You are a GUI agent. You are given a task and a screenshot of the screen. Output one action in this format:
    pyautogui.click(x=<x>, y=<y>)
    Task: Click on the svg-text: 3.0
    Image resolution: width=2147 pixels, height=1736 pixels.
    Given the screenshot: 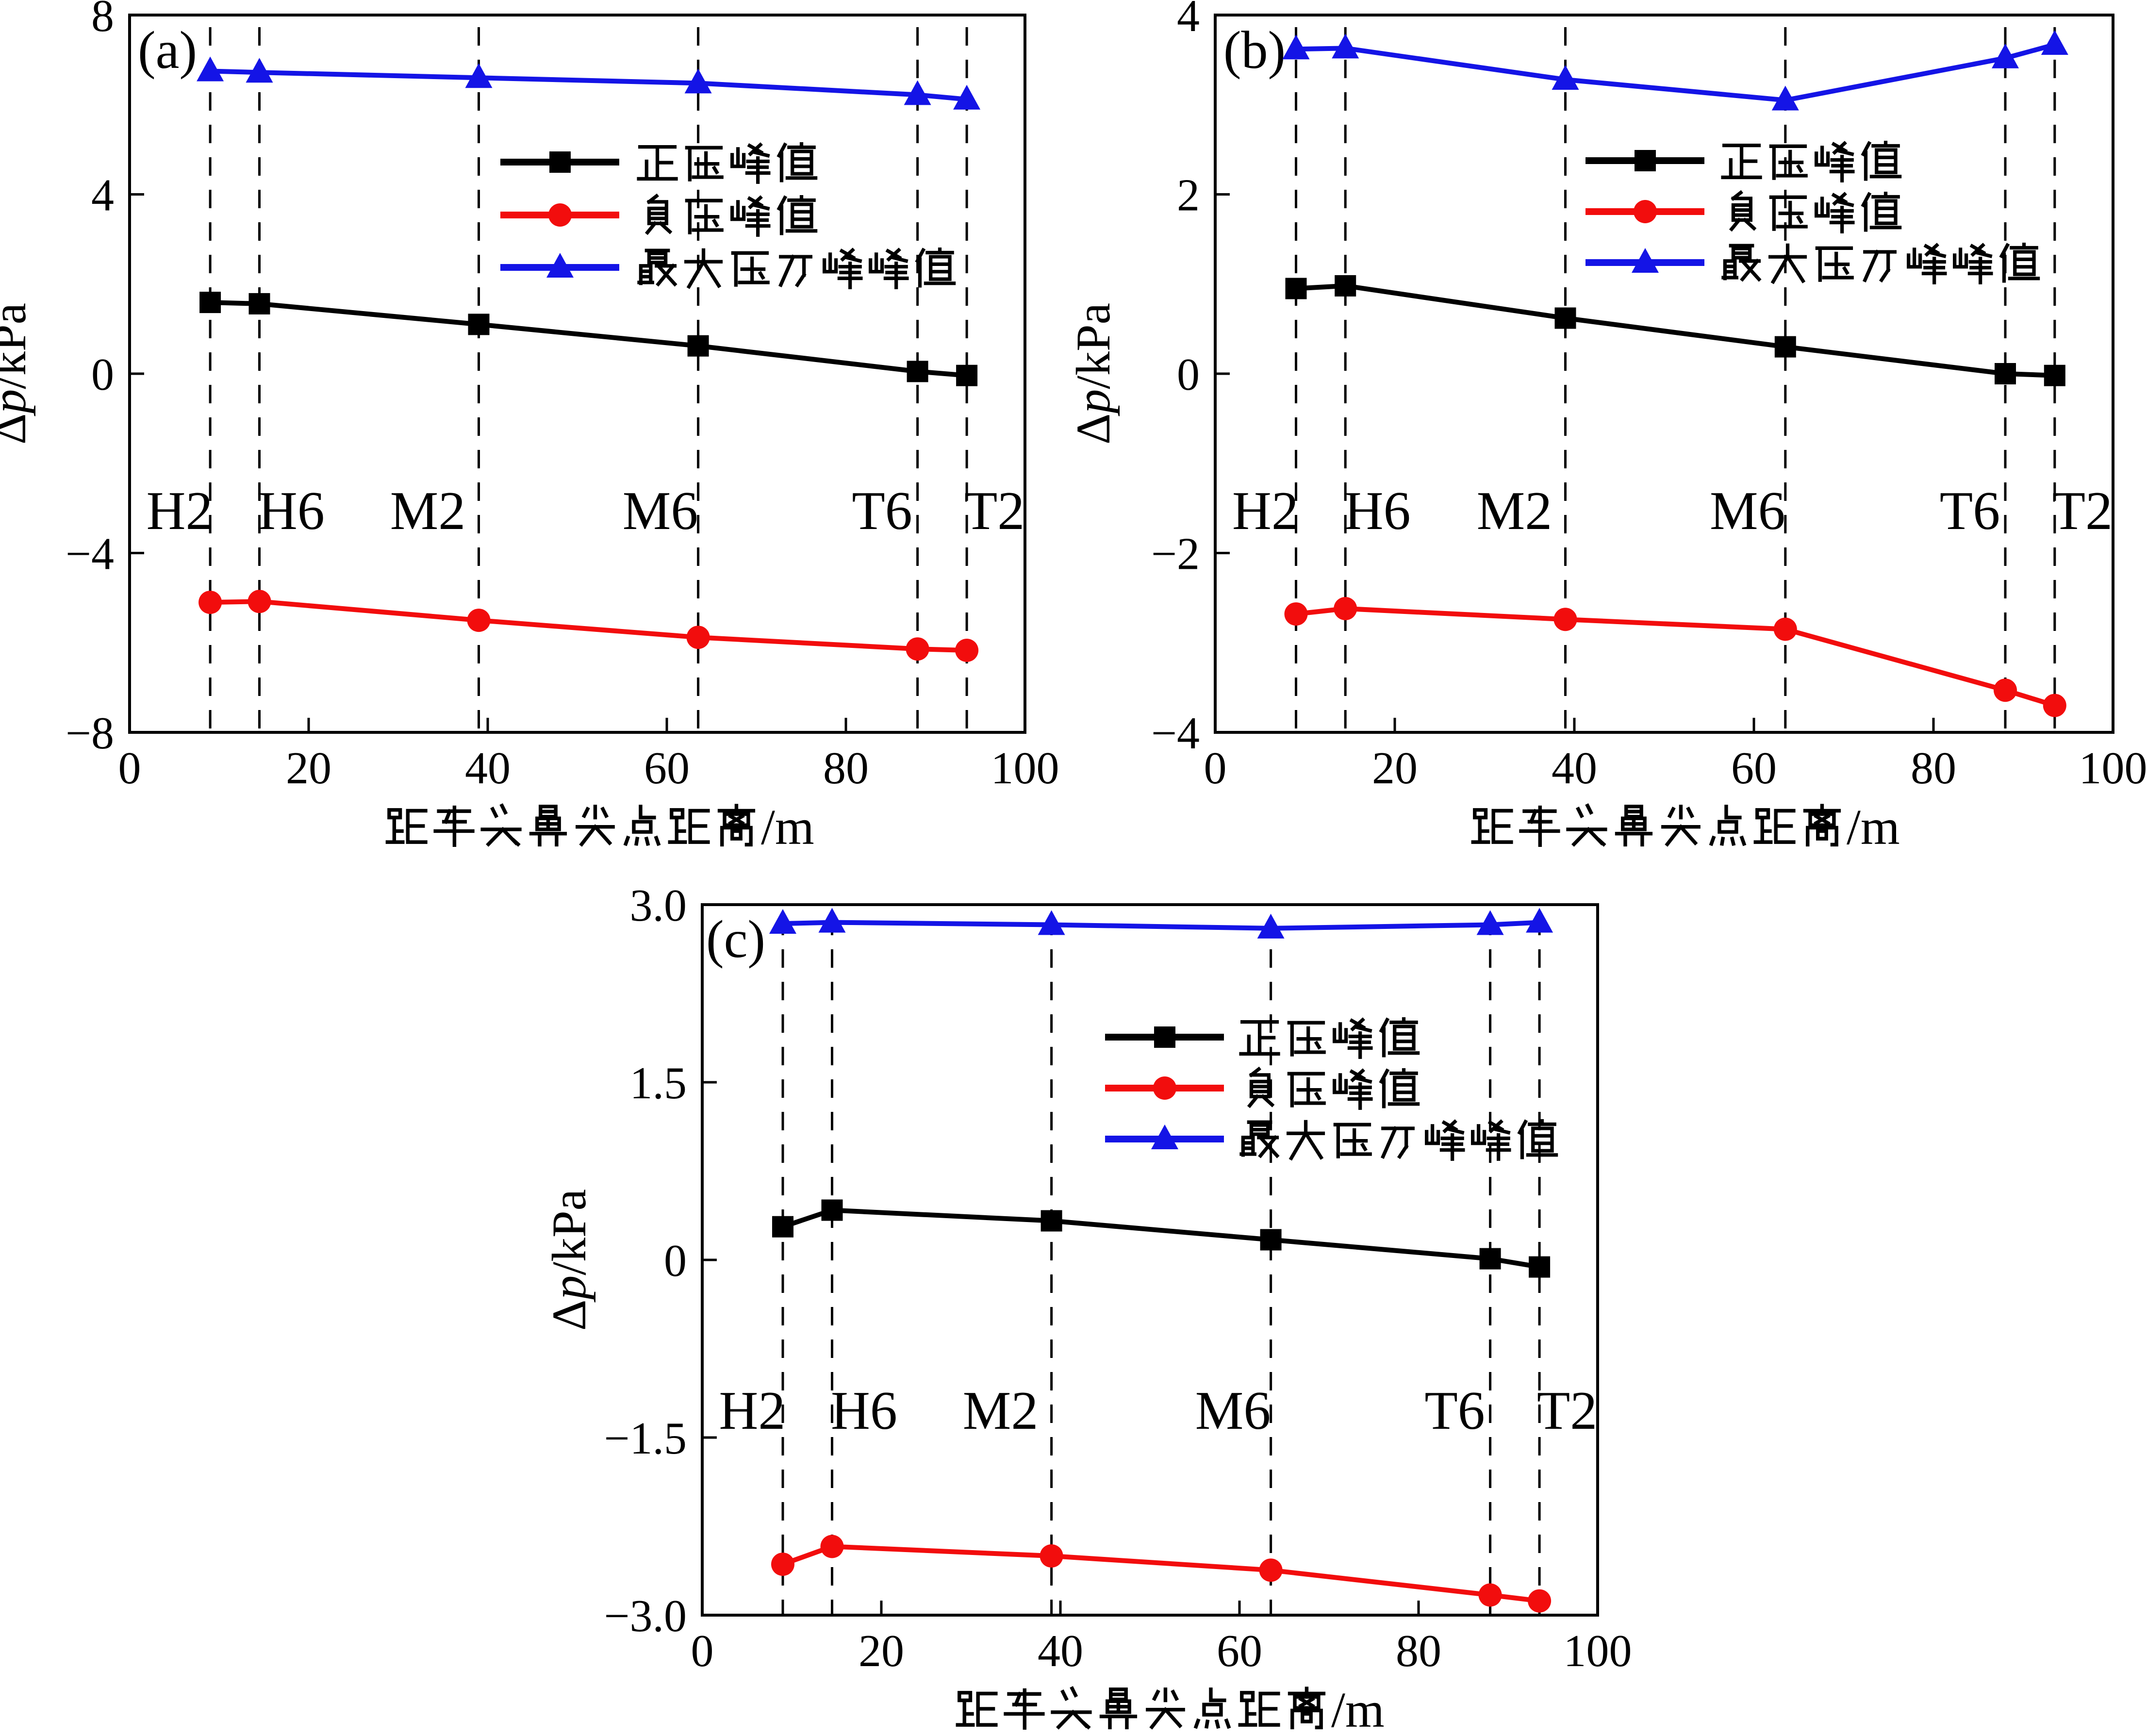 What is the action you would take?
    pyautogui.click(x=658, y=905)
    